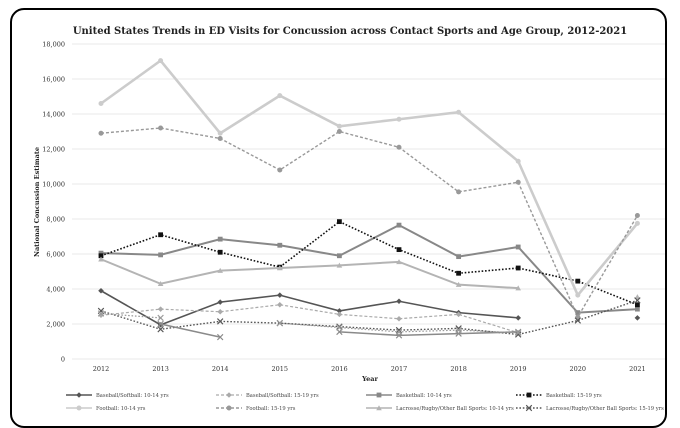 The width and height of the screenshot is (680, 428). Describe the element at coordinates (160, 369) in the screenshot. I see `x-tick-label: 2013` at that location.